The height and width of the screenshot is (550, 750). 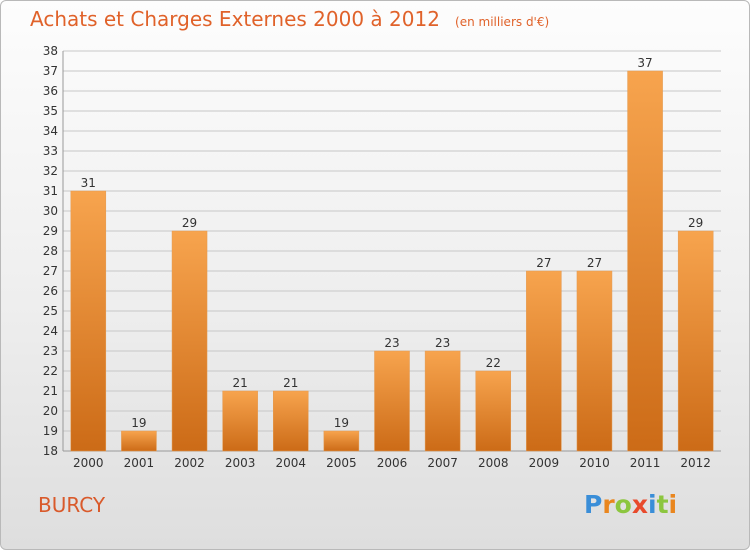 I want to click on x-tick-label: 2010, so click(x=594, y=463).